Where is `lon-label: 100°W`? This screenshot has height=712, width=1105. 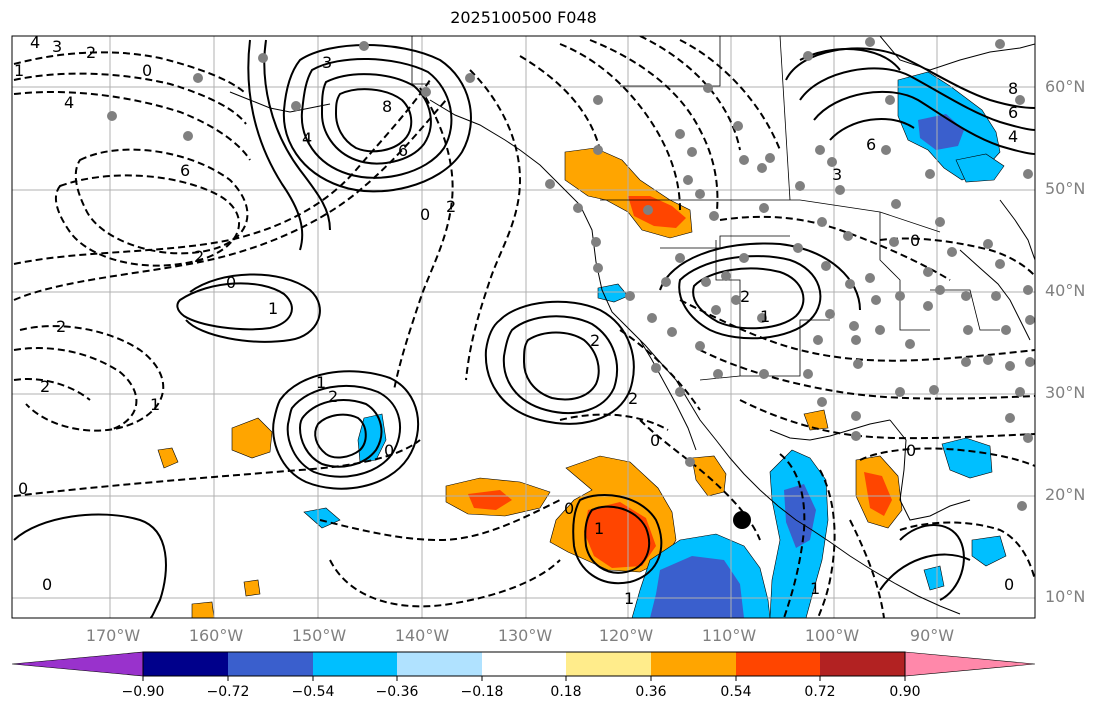
lon-label: 100°W is located at coordinates (832, 635).